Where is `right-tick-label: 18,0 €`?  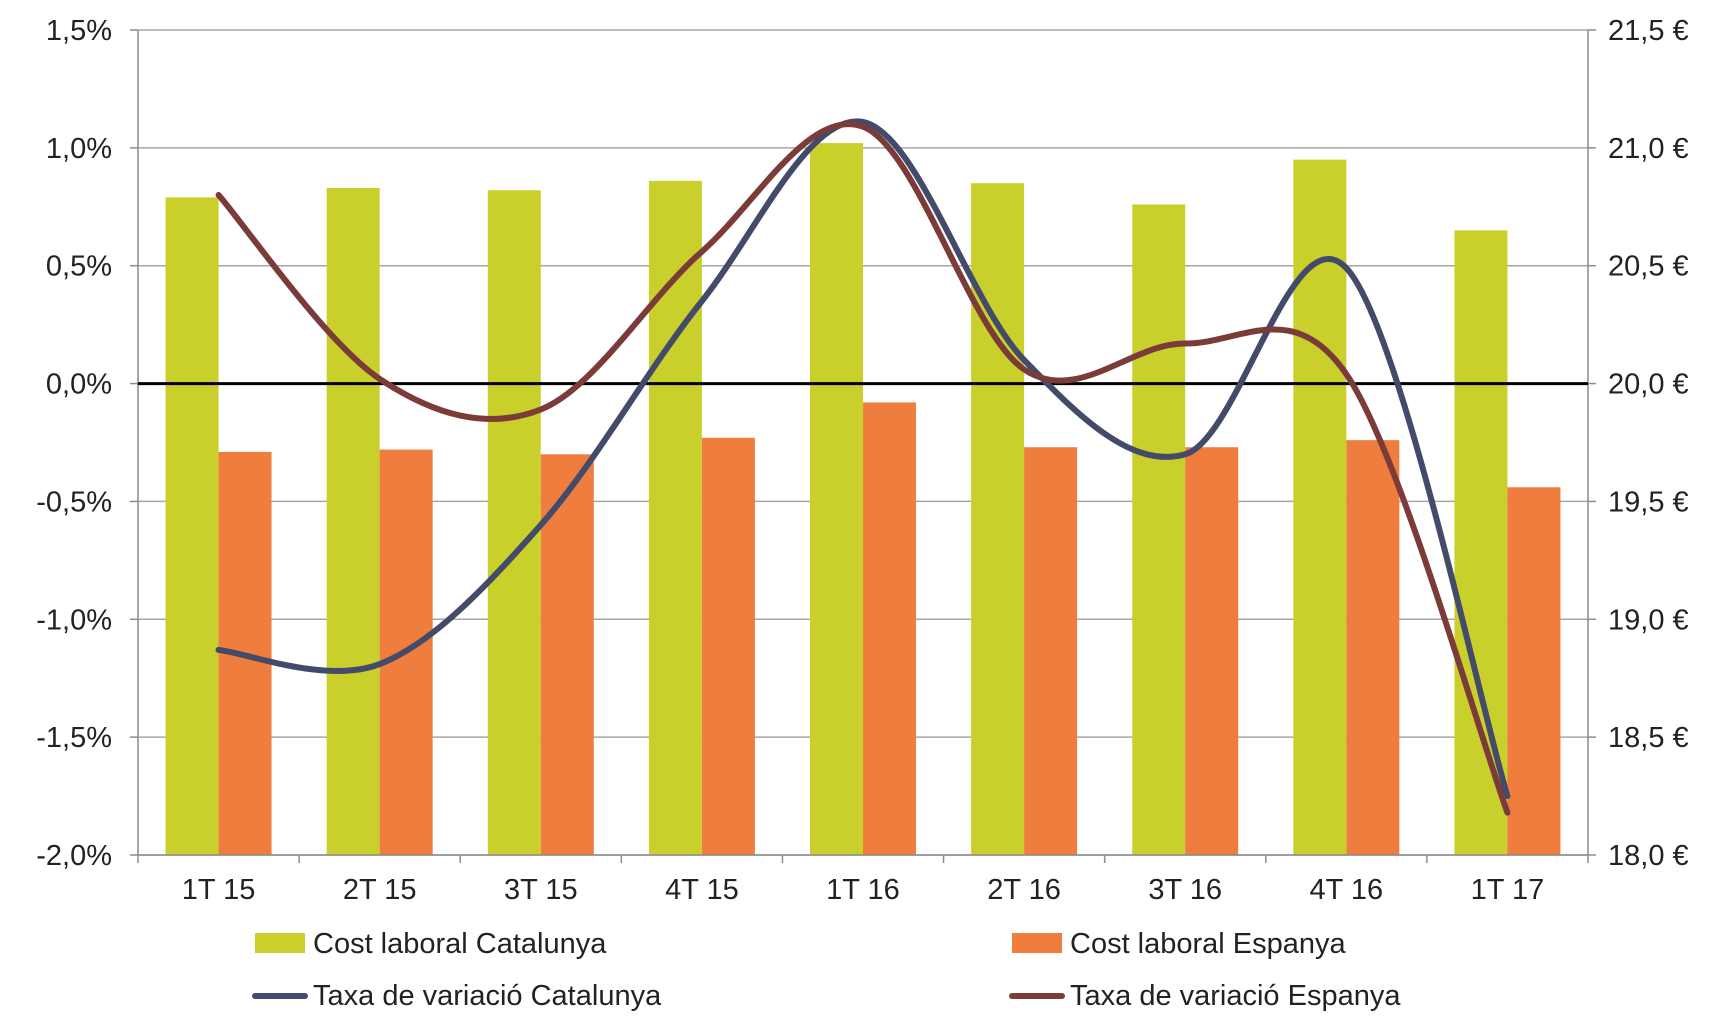 right-tick-label: 18,0 € is located at coordinates (1648, 856).